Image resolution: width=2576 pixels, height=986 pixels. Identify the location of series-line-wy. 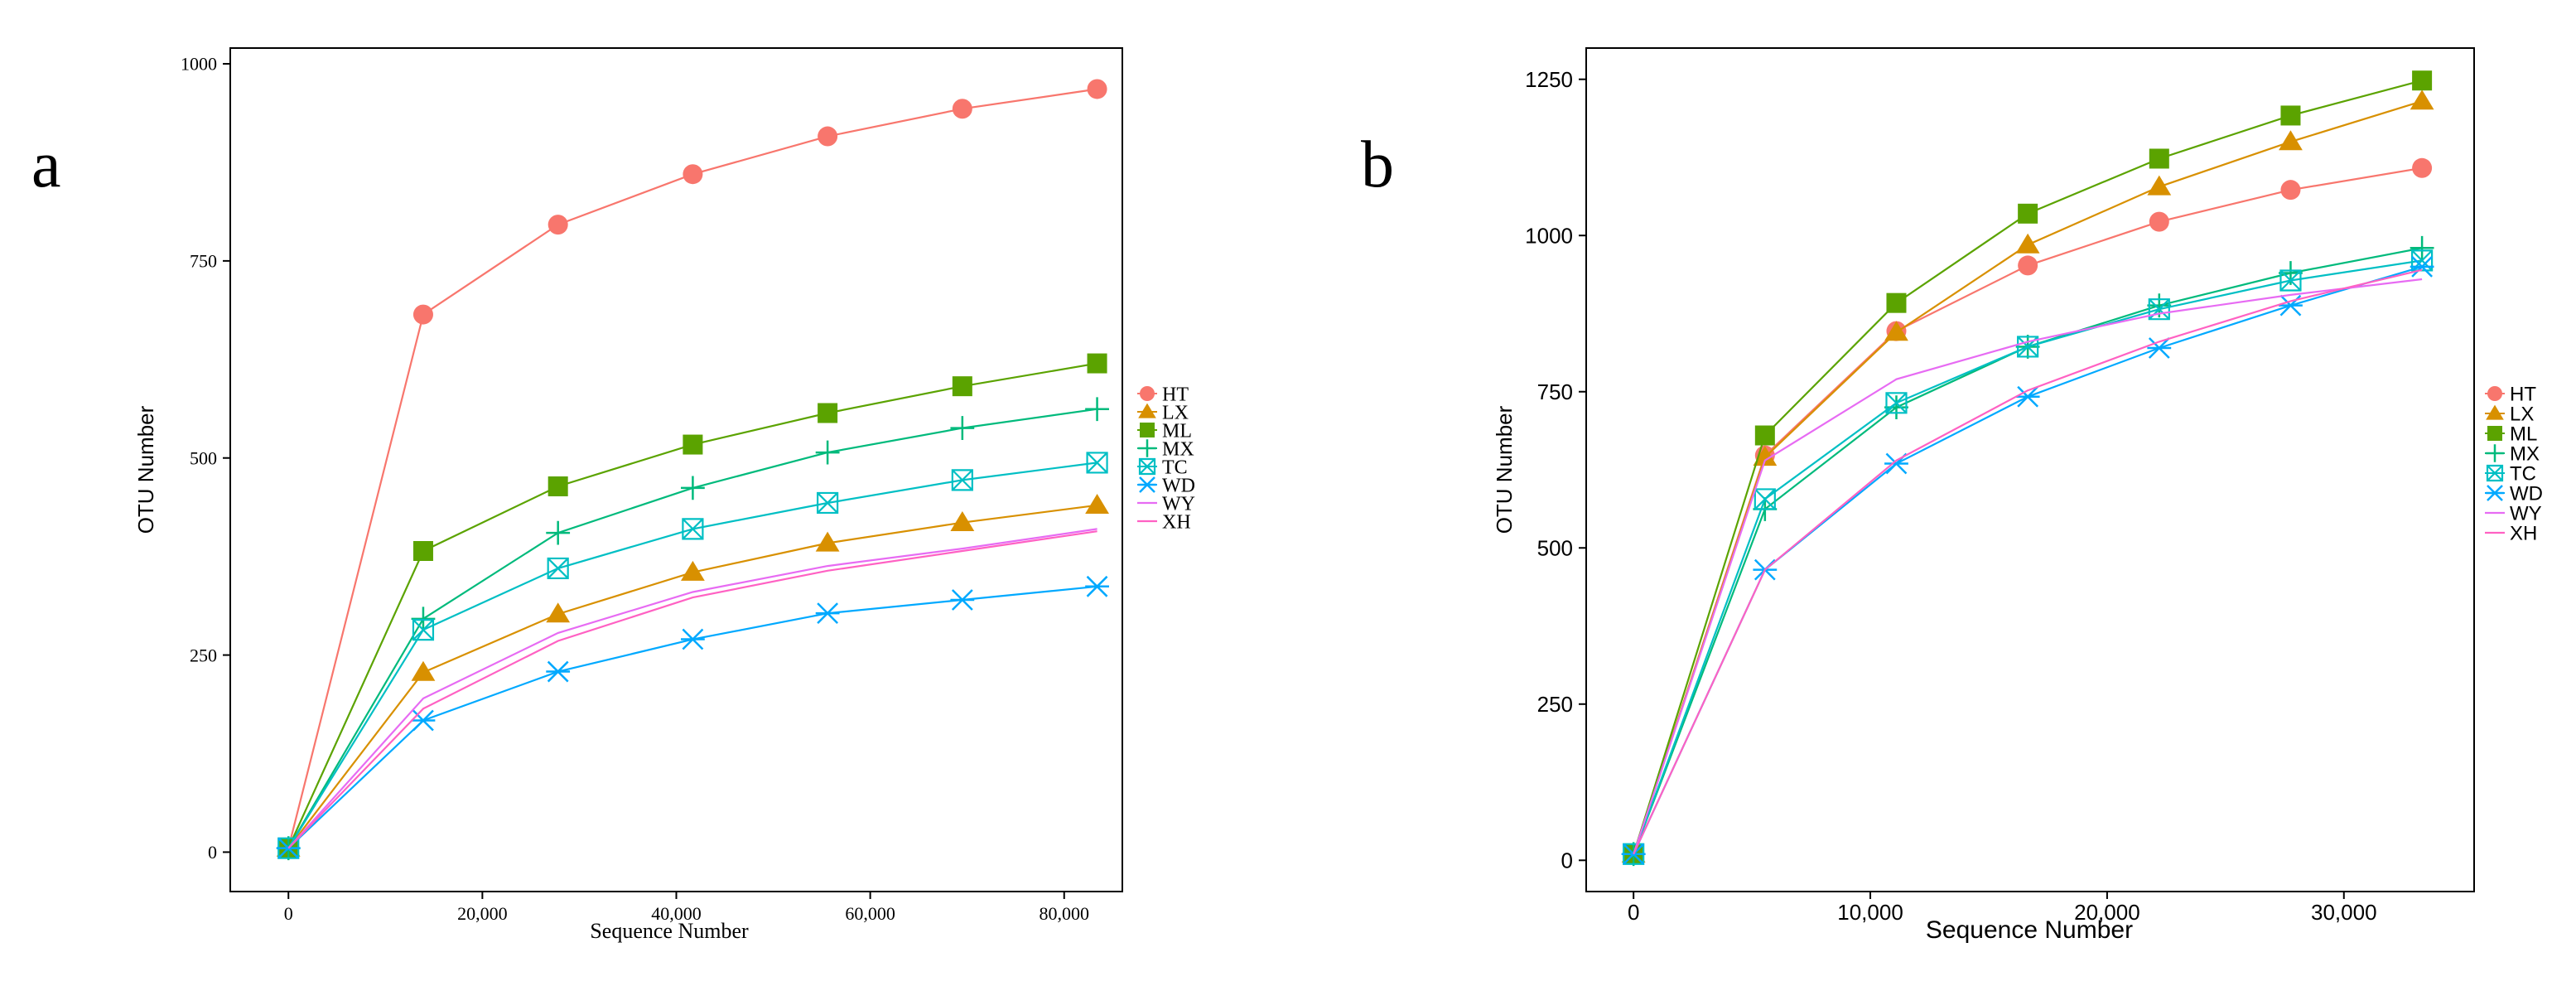
(692, 688).